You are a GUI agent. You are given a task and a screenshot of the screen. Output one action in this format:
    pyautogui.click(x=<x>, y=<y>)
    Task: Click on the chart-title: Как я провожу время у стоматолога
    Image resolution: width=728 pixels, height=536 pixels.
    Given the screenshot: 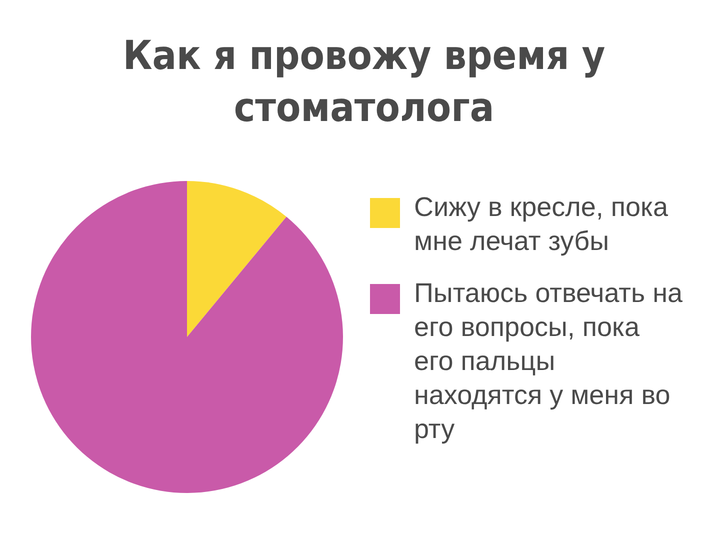 What is the action you would take?
    pyautogui.click(x=364, y=82)
    